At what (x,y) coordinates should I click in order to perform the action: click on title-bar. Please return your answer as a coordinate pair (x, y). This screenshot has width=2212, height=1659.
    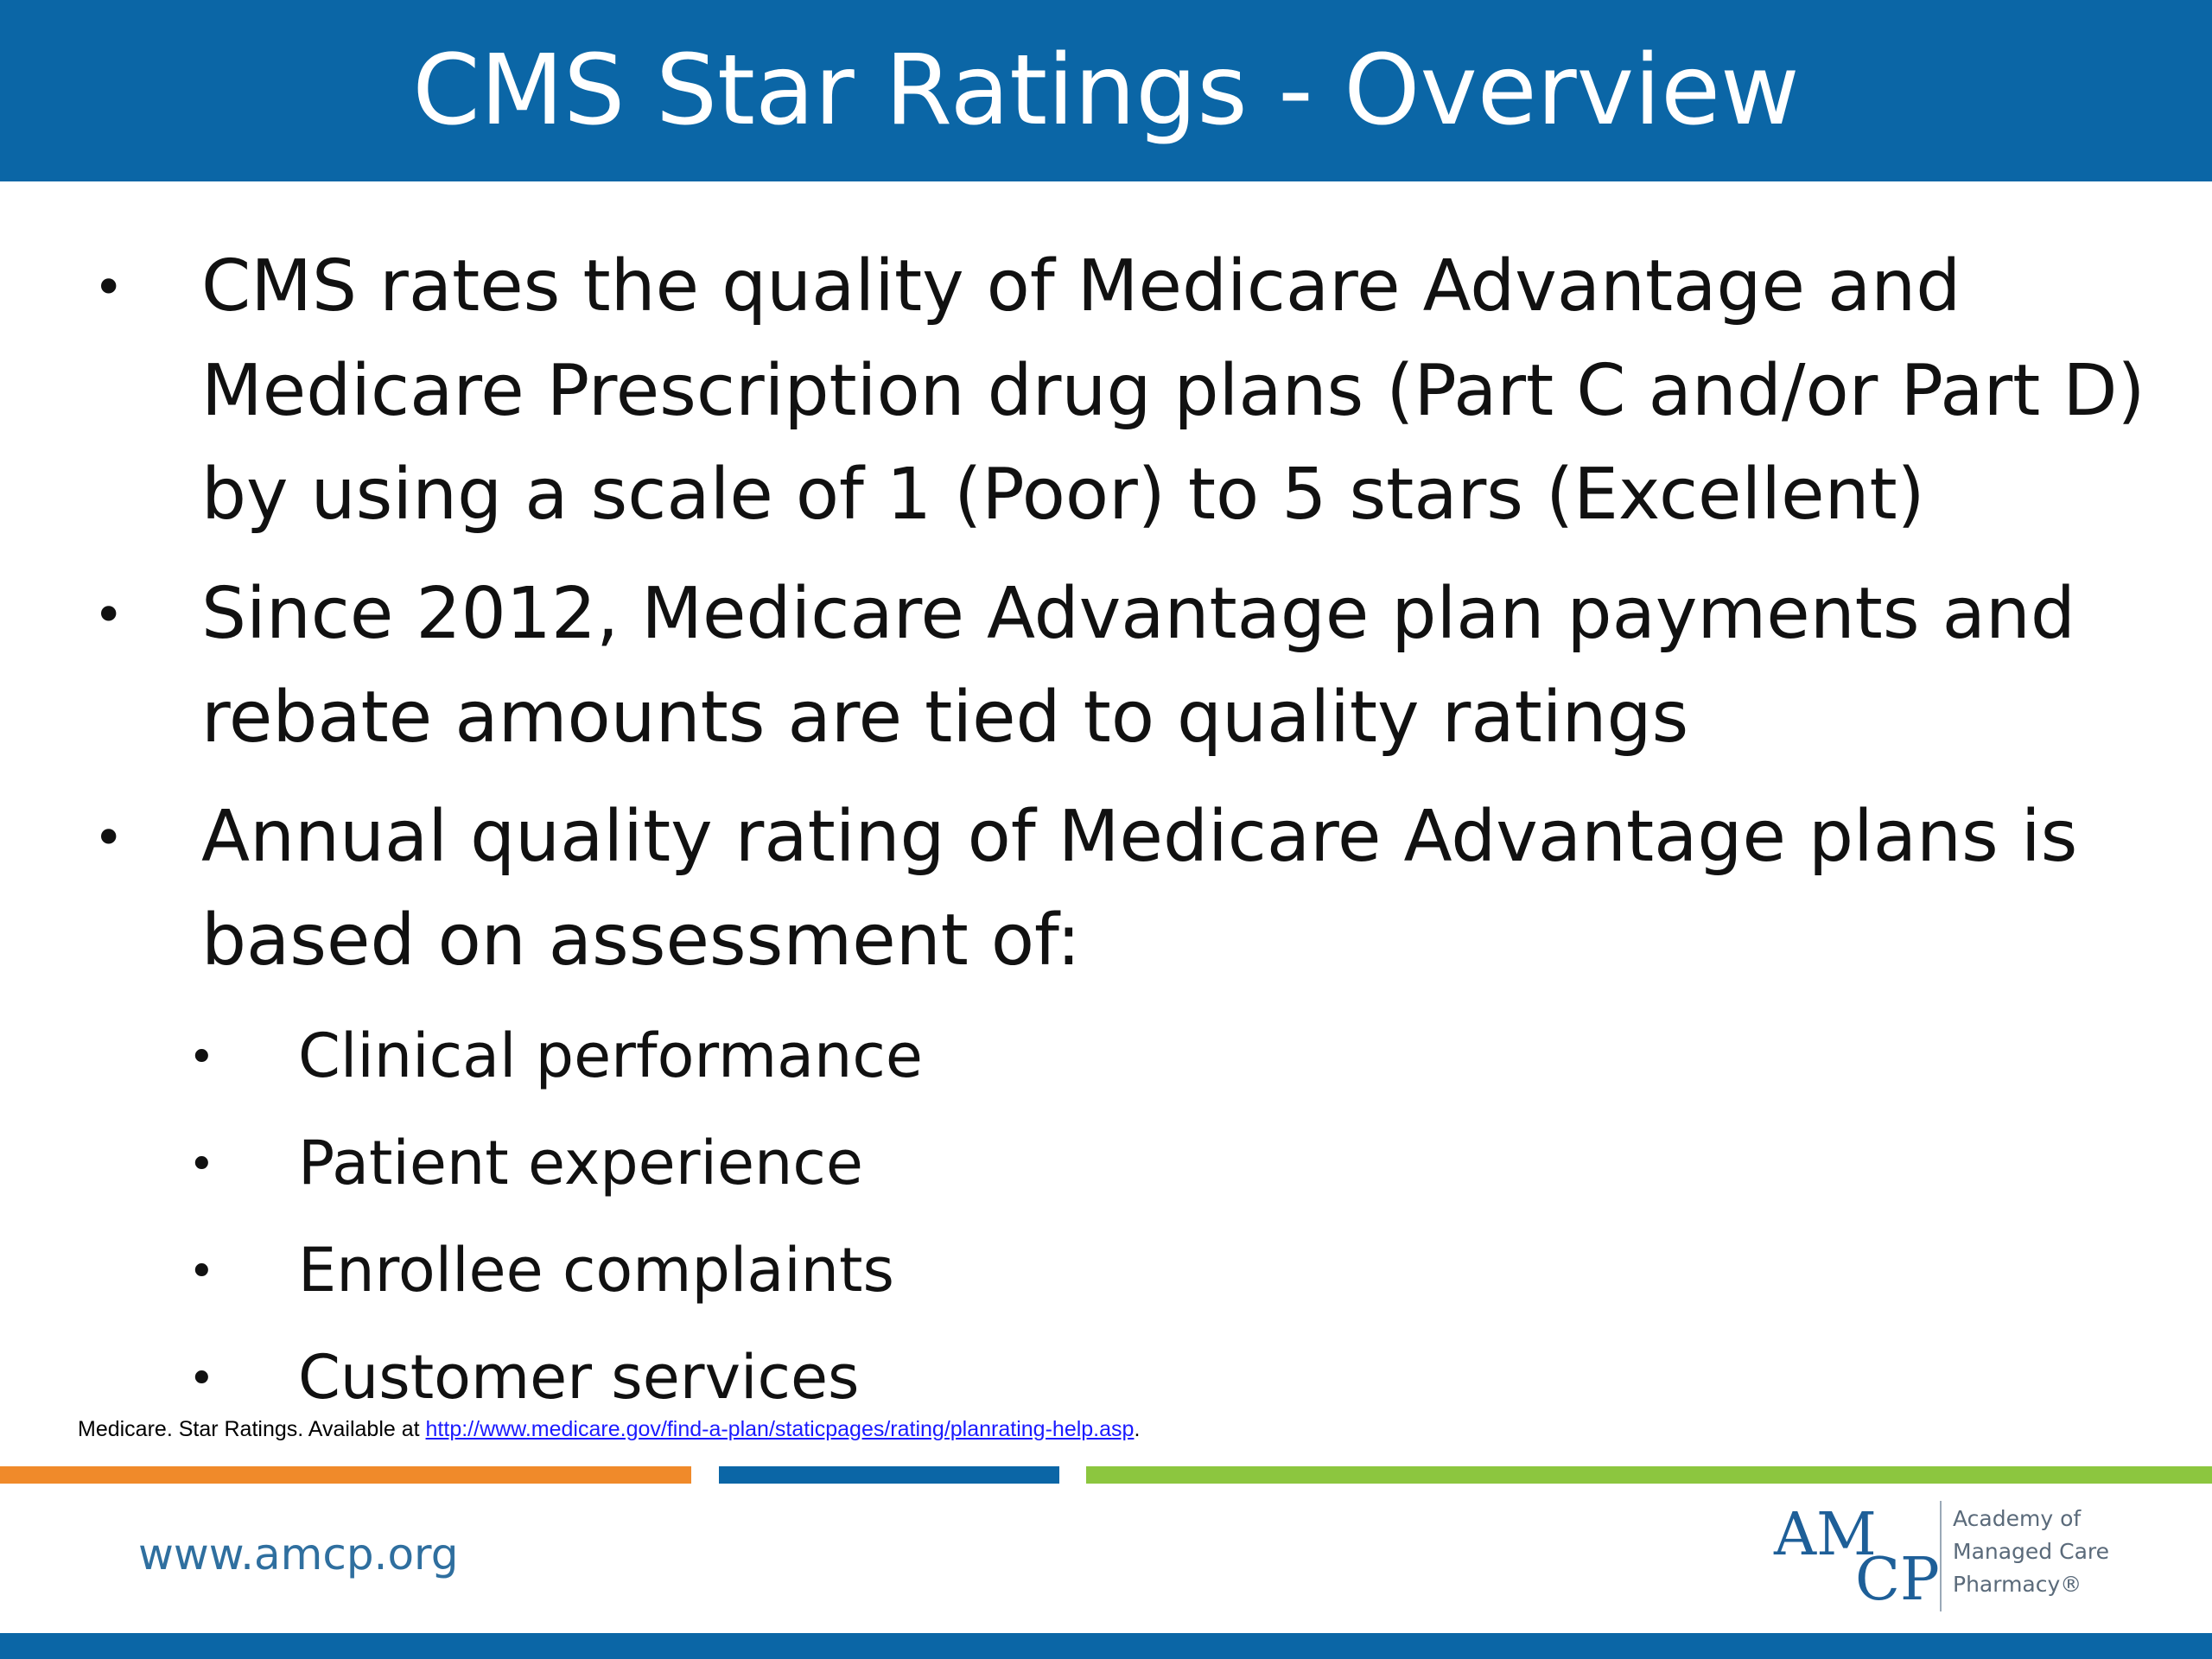
    Looking at the image, I should click on (1106, 90).